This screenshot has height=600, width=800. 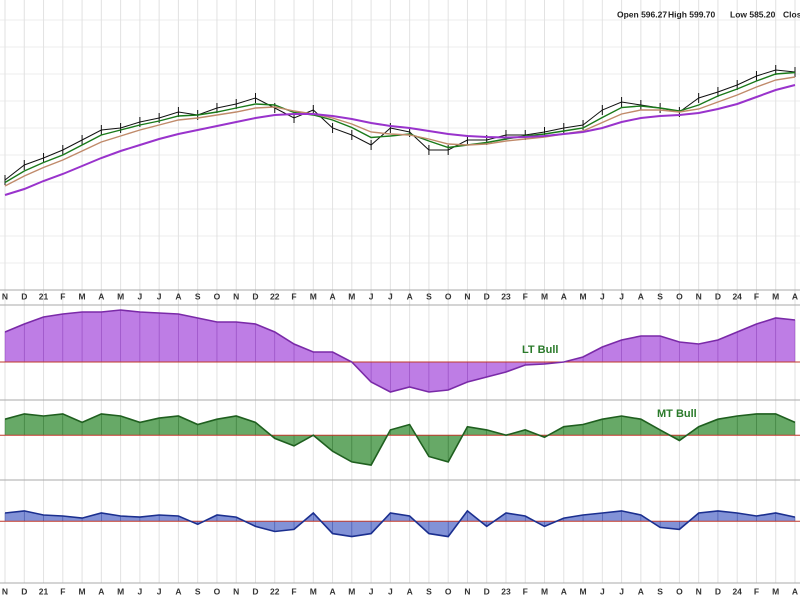 What do you see at coordinates (753, 14) in the screenshot?
I see `header-annotation: Low 585.20` at bounding box center [753, 14].